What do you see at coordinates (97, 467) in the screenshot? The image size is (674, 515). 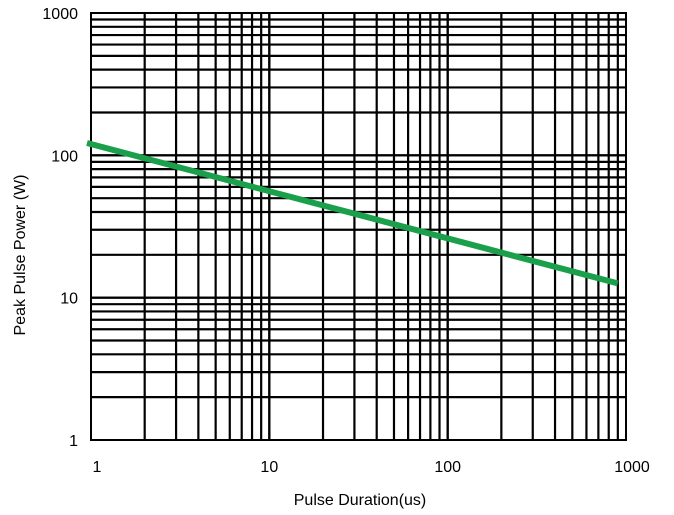 I see `x-tick-label: 1` at bounding box center [97, 467].